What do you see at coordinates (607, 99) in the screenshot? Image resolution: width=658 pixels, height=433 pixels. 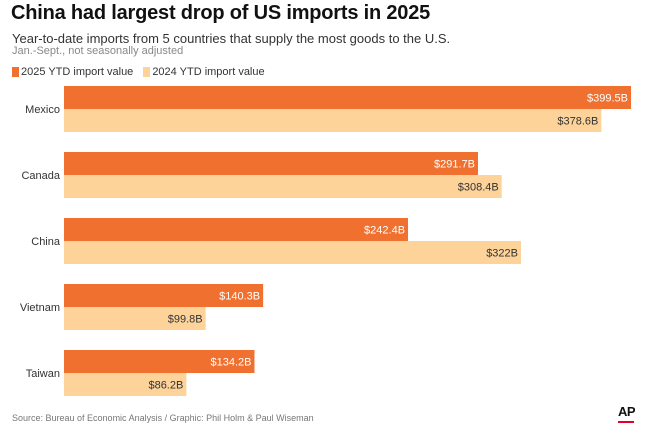 I see `bar-label-2025-mexico: $399.5B` at bounding box center [607, 99].